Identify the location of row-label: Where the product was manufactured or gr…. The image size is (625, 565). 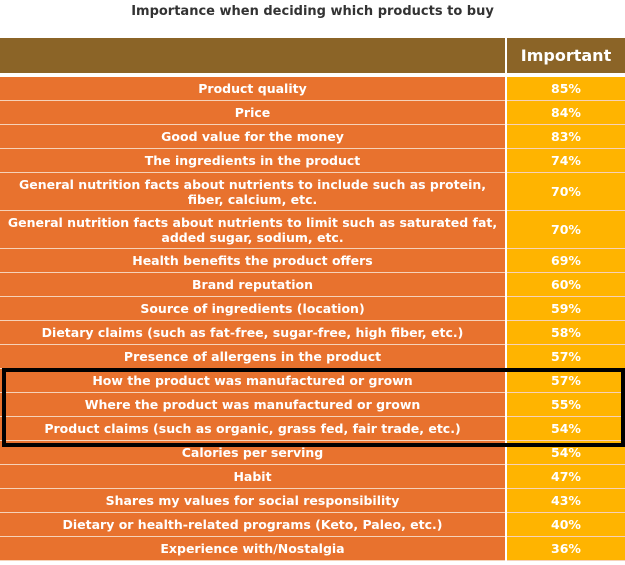
(253, 404).